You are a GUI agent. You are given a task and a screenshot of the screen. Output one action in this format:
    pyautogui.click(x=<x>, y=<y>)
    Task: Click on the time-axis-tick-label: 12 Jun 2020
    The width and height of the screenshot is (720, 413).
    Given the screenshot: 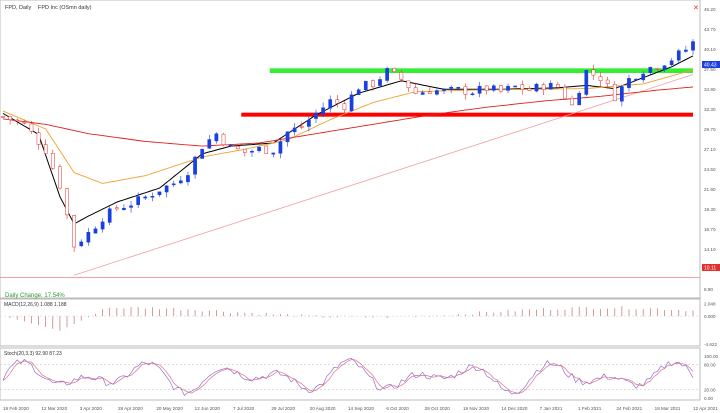 What is the action you would take?
    pyautogui.click(x=208, y=408)
    